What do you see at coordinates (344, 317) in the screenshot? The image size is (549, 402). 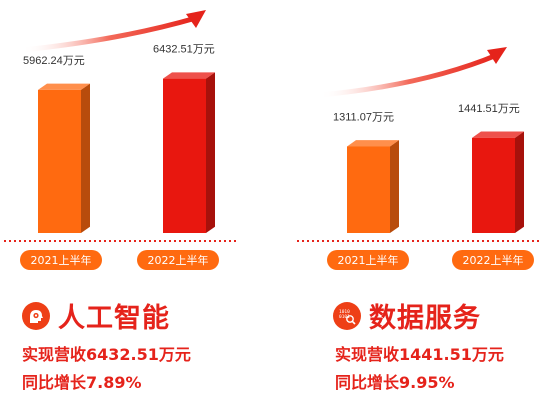 I see `svg-text: 0101` at bounding box center [344, 317].